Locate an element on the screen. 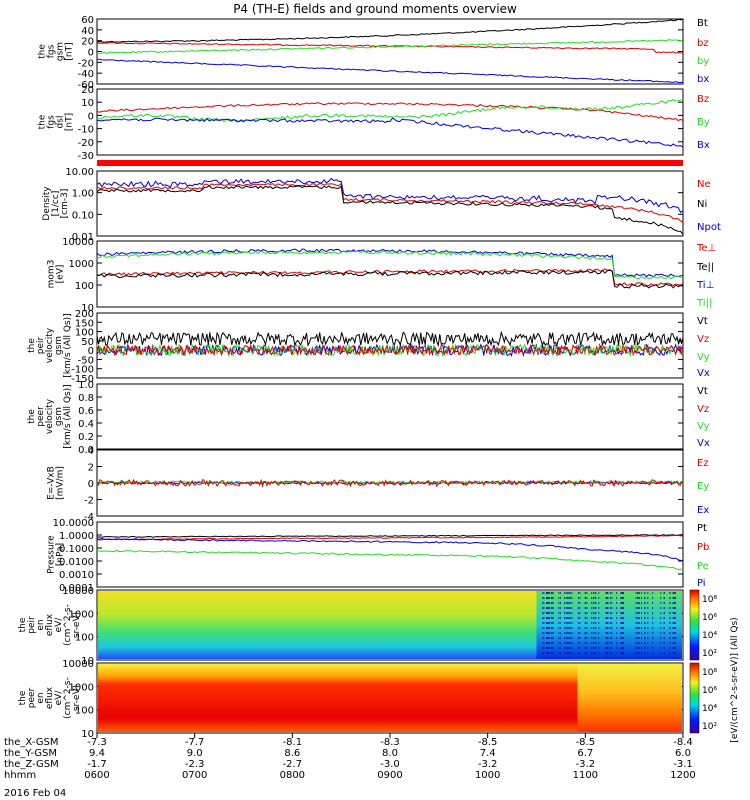 The image size is (750, 800). x-tick-label: -7.7 is located at coordinates (195, 742).